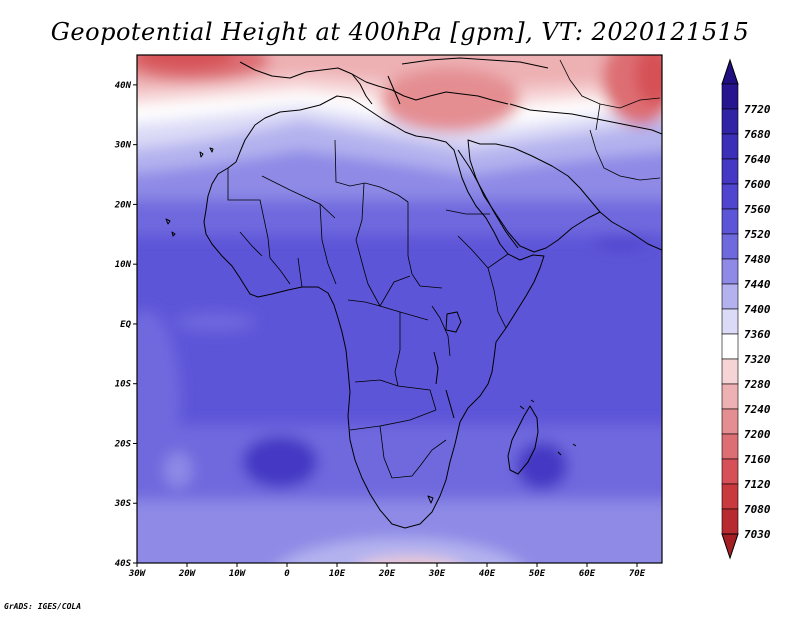 The width and height of the screenshot is (800, 618). Describe the element at coordinates (137, 574) in the screenshot. I see `lon-tick-label: 30W` at that location.